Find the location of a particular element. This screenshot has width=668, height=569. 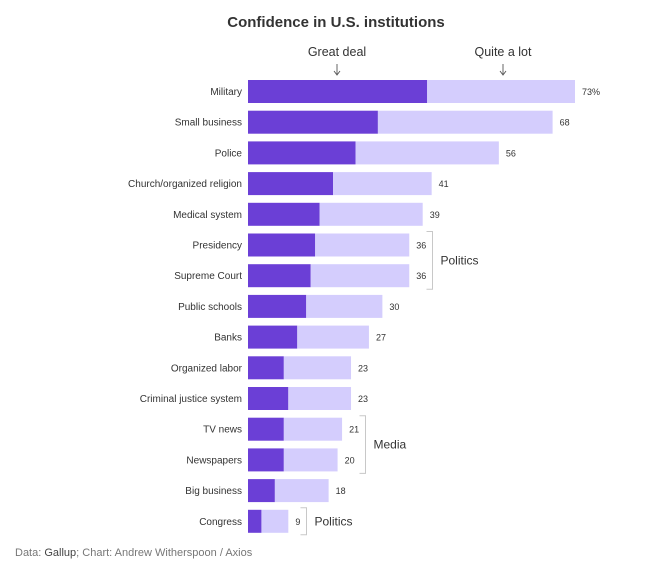

bar-quite-a-lot-tv-news is located at coordinates (313, 429).